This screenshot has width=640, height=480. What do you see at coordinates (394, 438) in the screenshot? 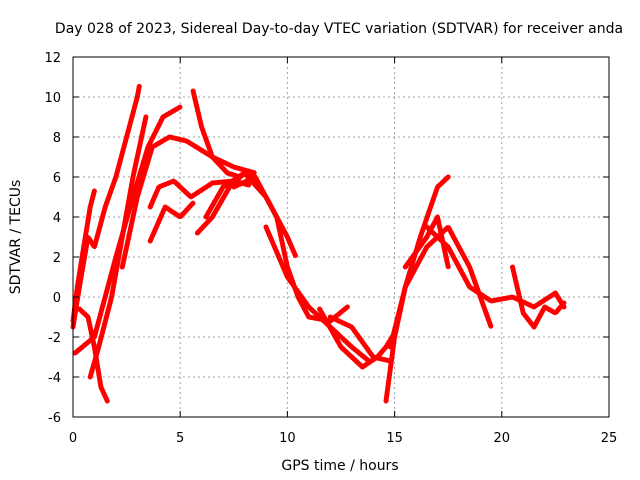
I see `x-tick-label: 15` at bounding box center [394, 438].